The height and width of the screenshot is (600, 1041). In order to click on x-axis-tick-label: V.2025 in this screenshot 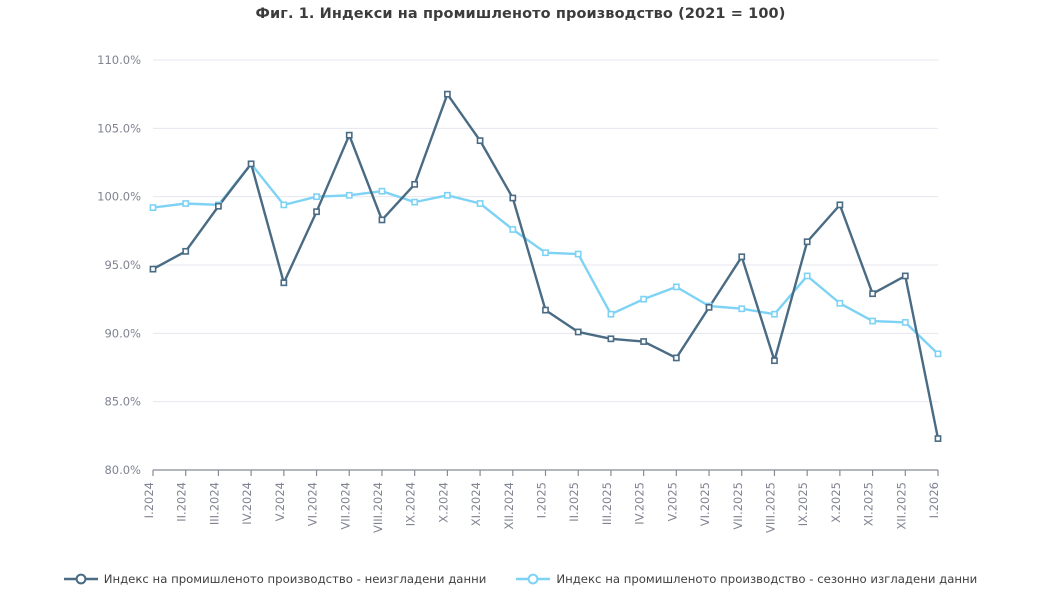, I will do `click(672, 501)`.